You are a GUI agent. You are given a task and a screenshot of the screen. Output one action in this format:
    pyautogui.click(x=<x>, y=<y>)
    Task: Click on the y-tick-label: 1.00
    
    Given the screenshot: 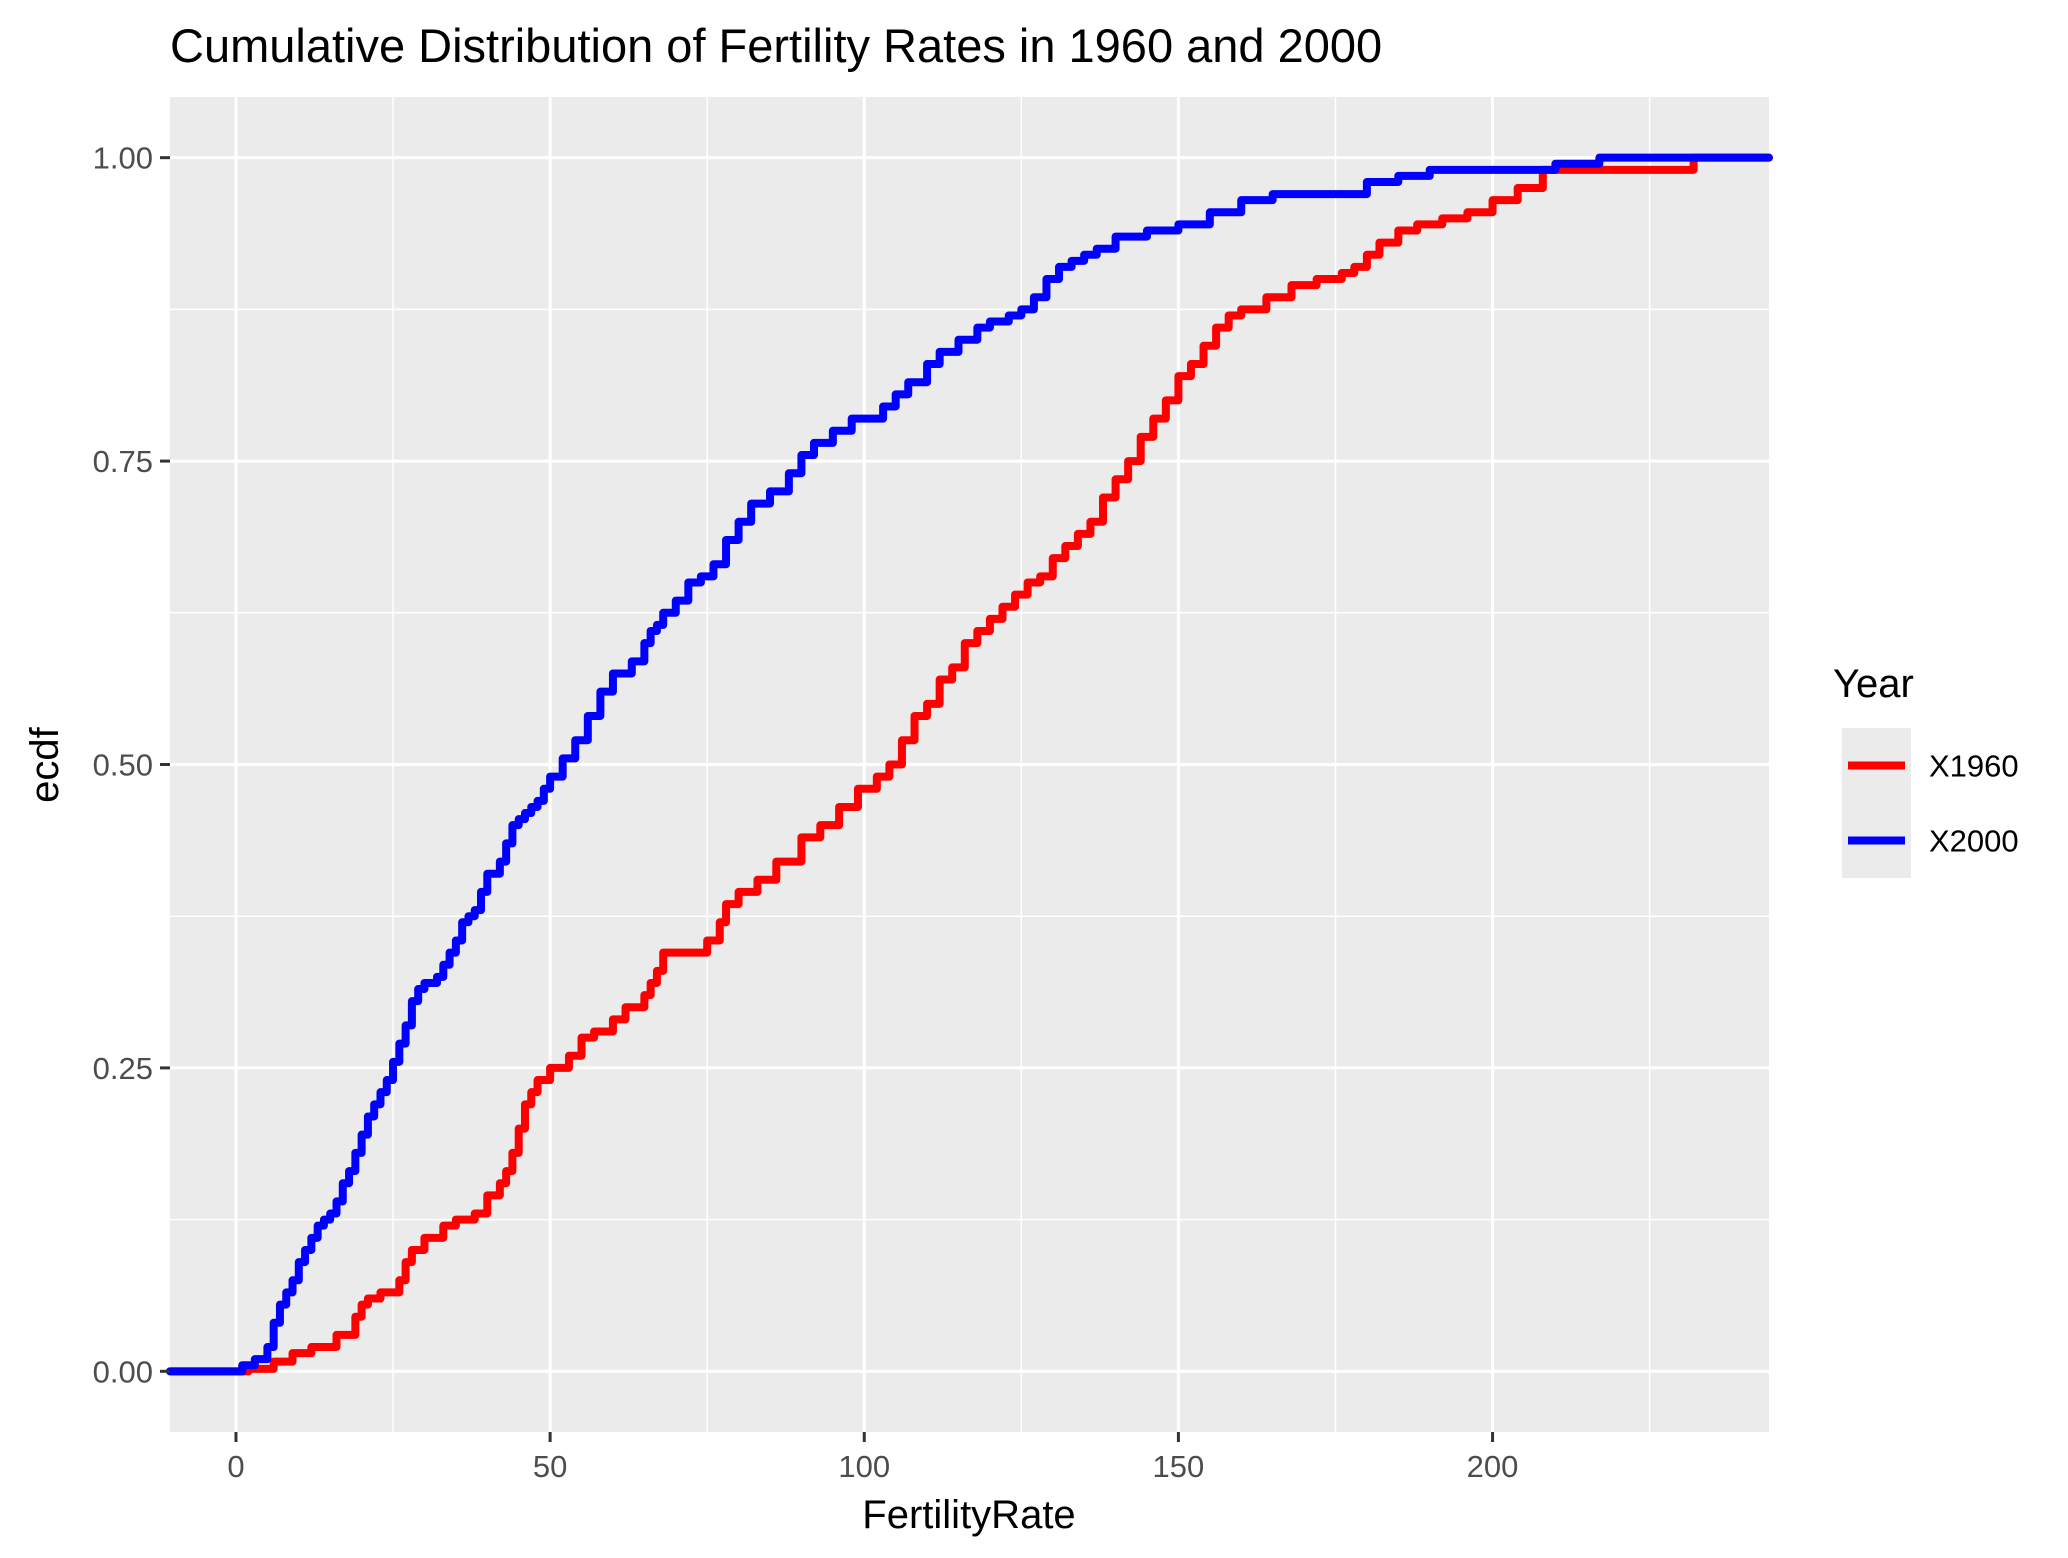 What is the action you would take?
    pyautogui.click(x=123, y=158)
    